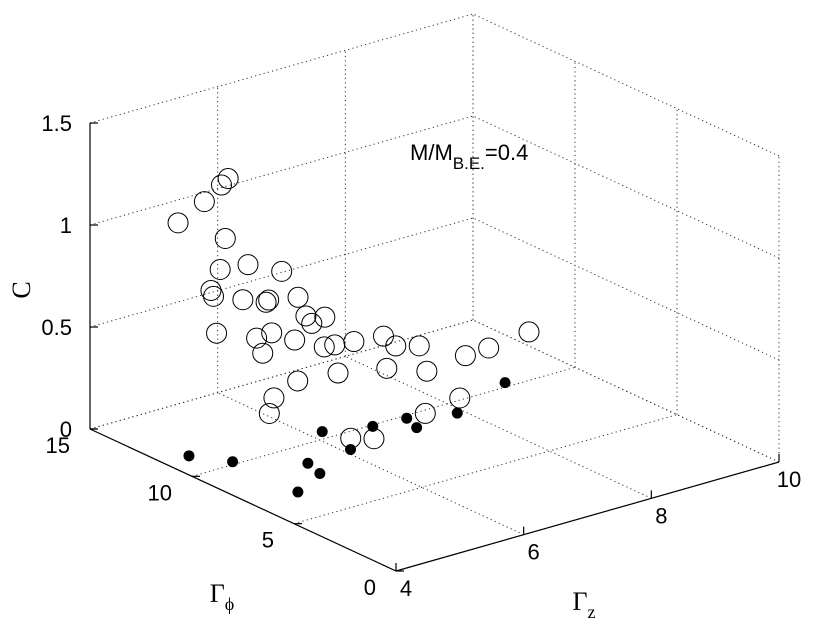 Image resolution: width=830 pixels, height=633 pixels. Describe the element at coordinates (506, 152) in the screenshot. I see `annotation-value: =0.4` at that location.